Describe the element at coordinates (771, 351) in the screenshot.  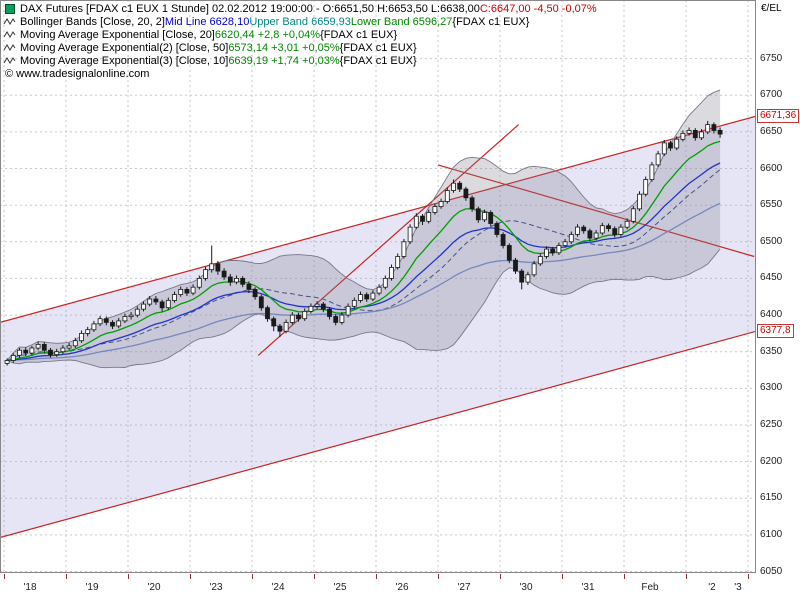
I see `price-tick-label: 6350` at that location.